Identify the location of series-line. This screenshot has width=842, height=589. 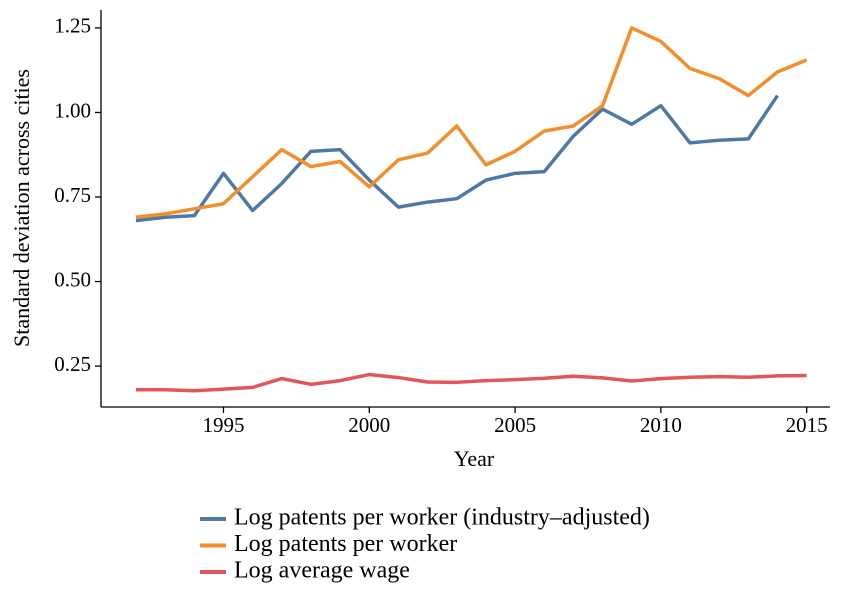
(471, 382).